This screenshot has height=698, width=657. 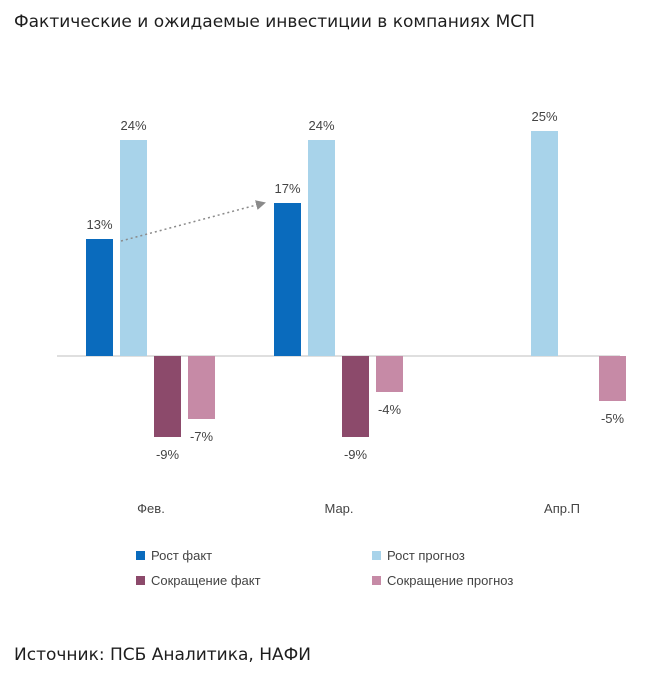 What do you see at coordinates (338, 508) in the screenshot?
I see `category-label-2: Мар.` at bounding box center [338, 508].